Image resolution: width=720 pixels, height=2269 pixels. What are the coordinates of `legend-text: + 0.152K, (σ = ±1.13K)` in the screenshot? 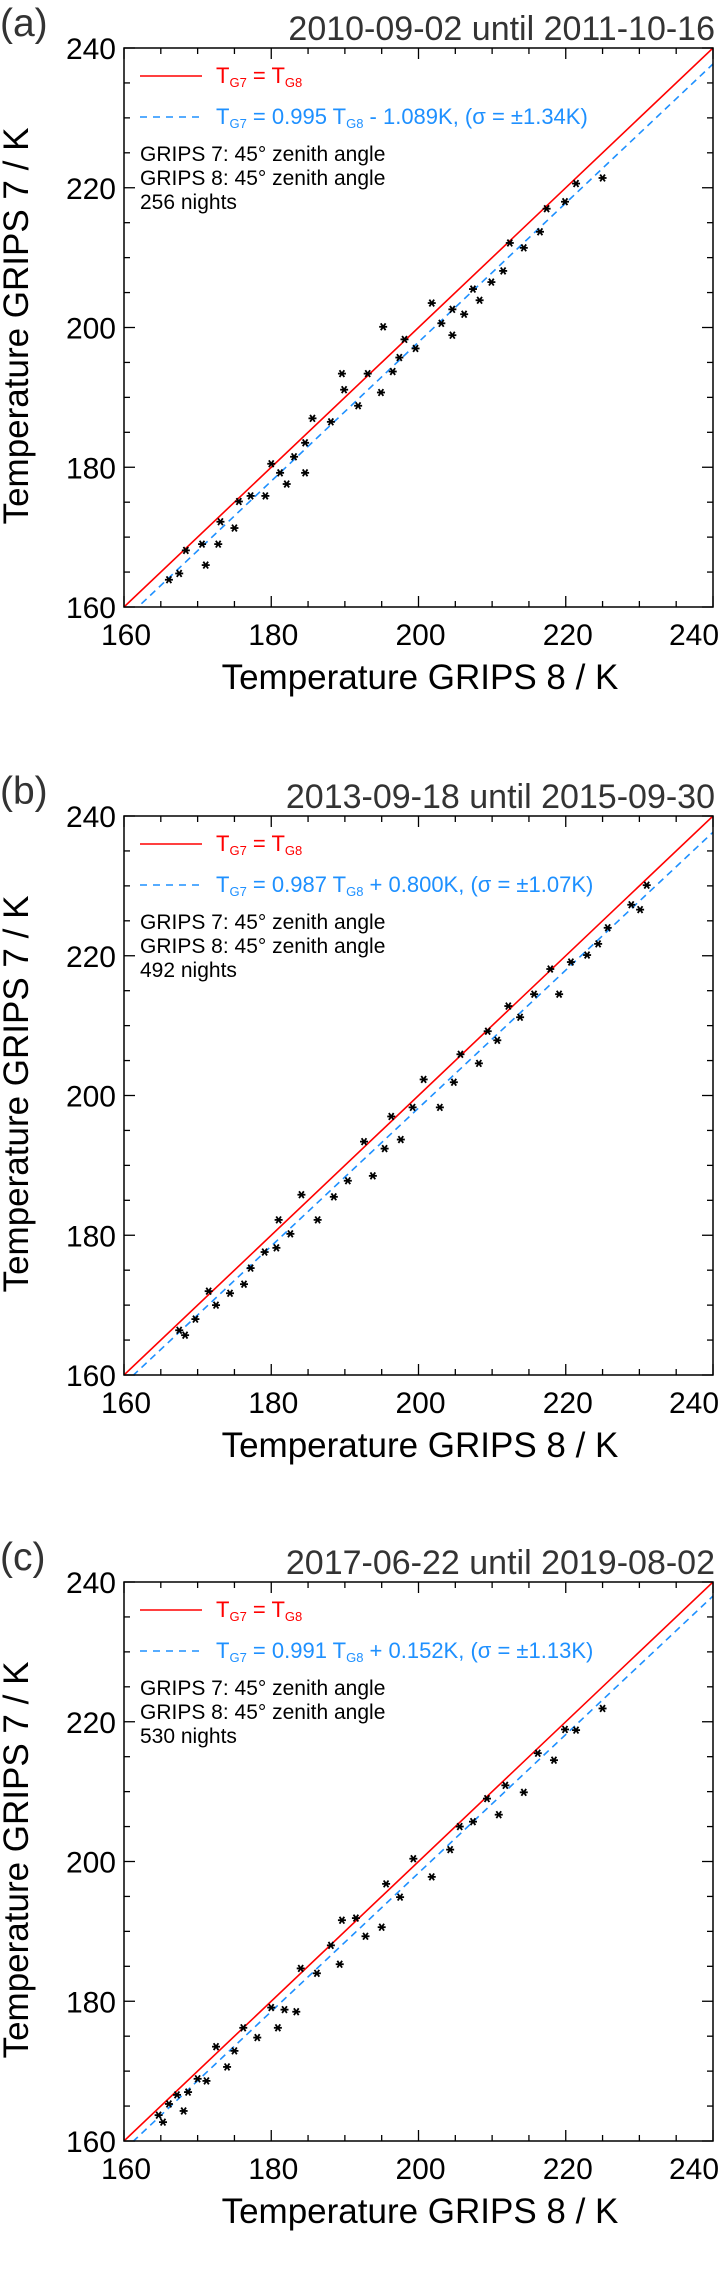 It's located at (478, 1650).